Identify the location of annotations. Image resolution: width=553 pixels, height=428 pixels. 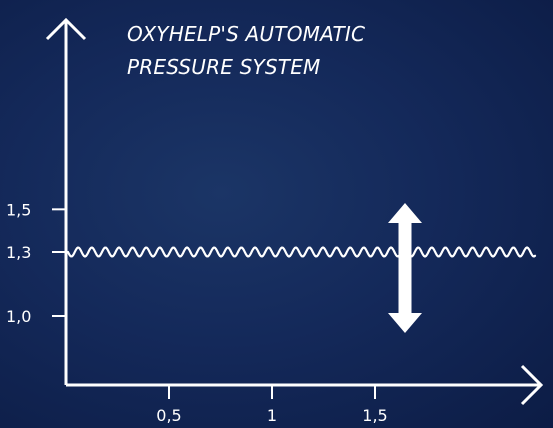
(405, 268).